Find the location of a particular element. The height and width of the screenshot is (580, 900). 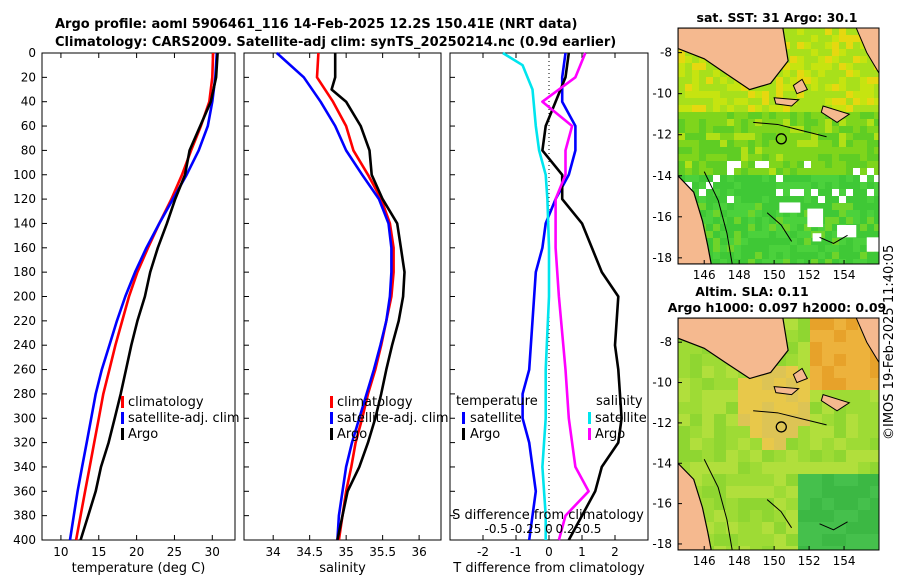

x-tick-label: 10 is located at coordinates (60, 552).